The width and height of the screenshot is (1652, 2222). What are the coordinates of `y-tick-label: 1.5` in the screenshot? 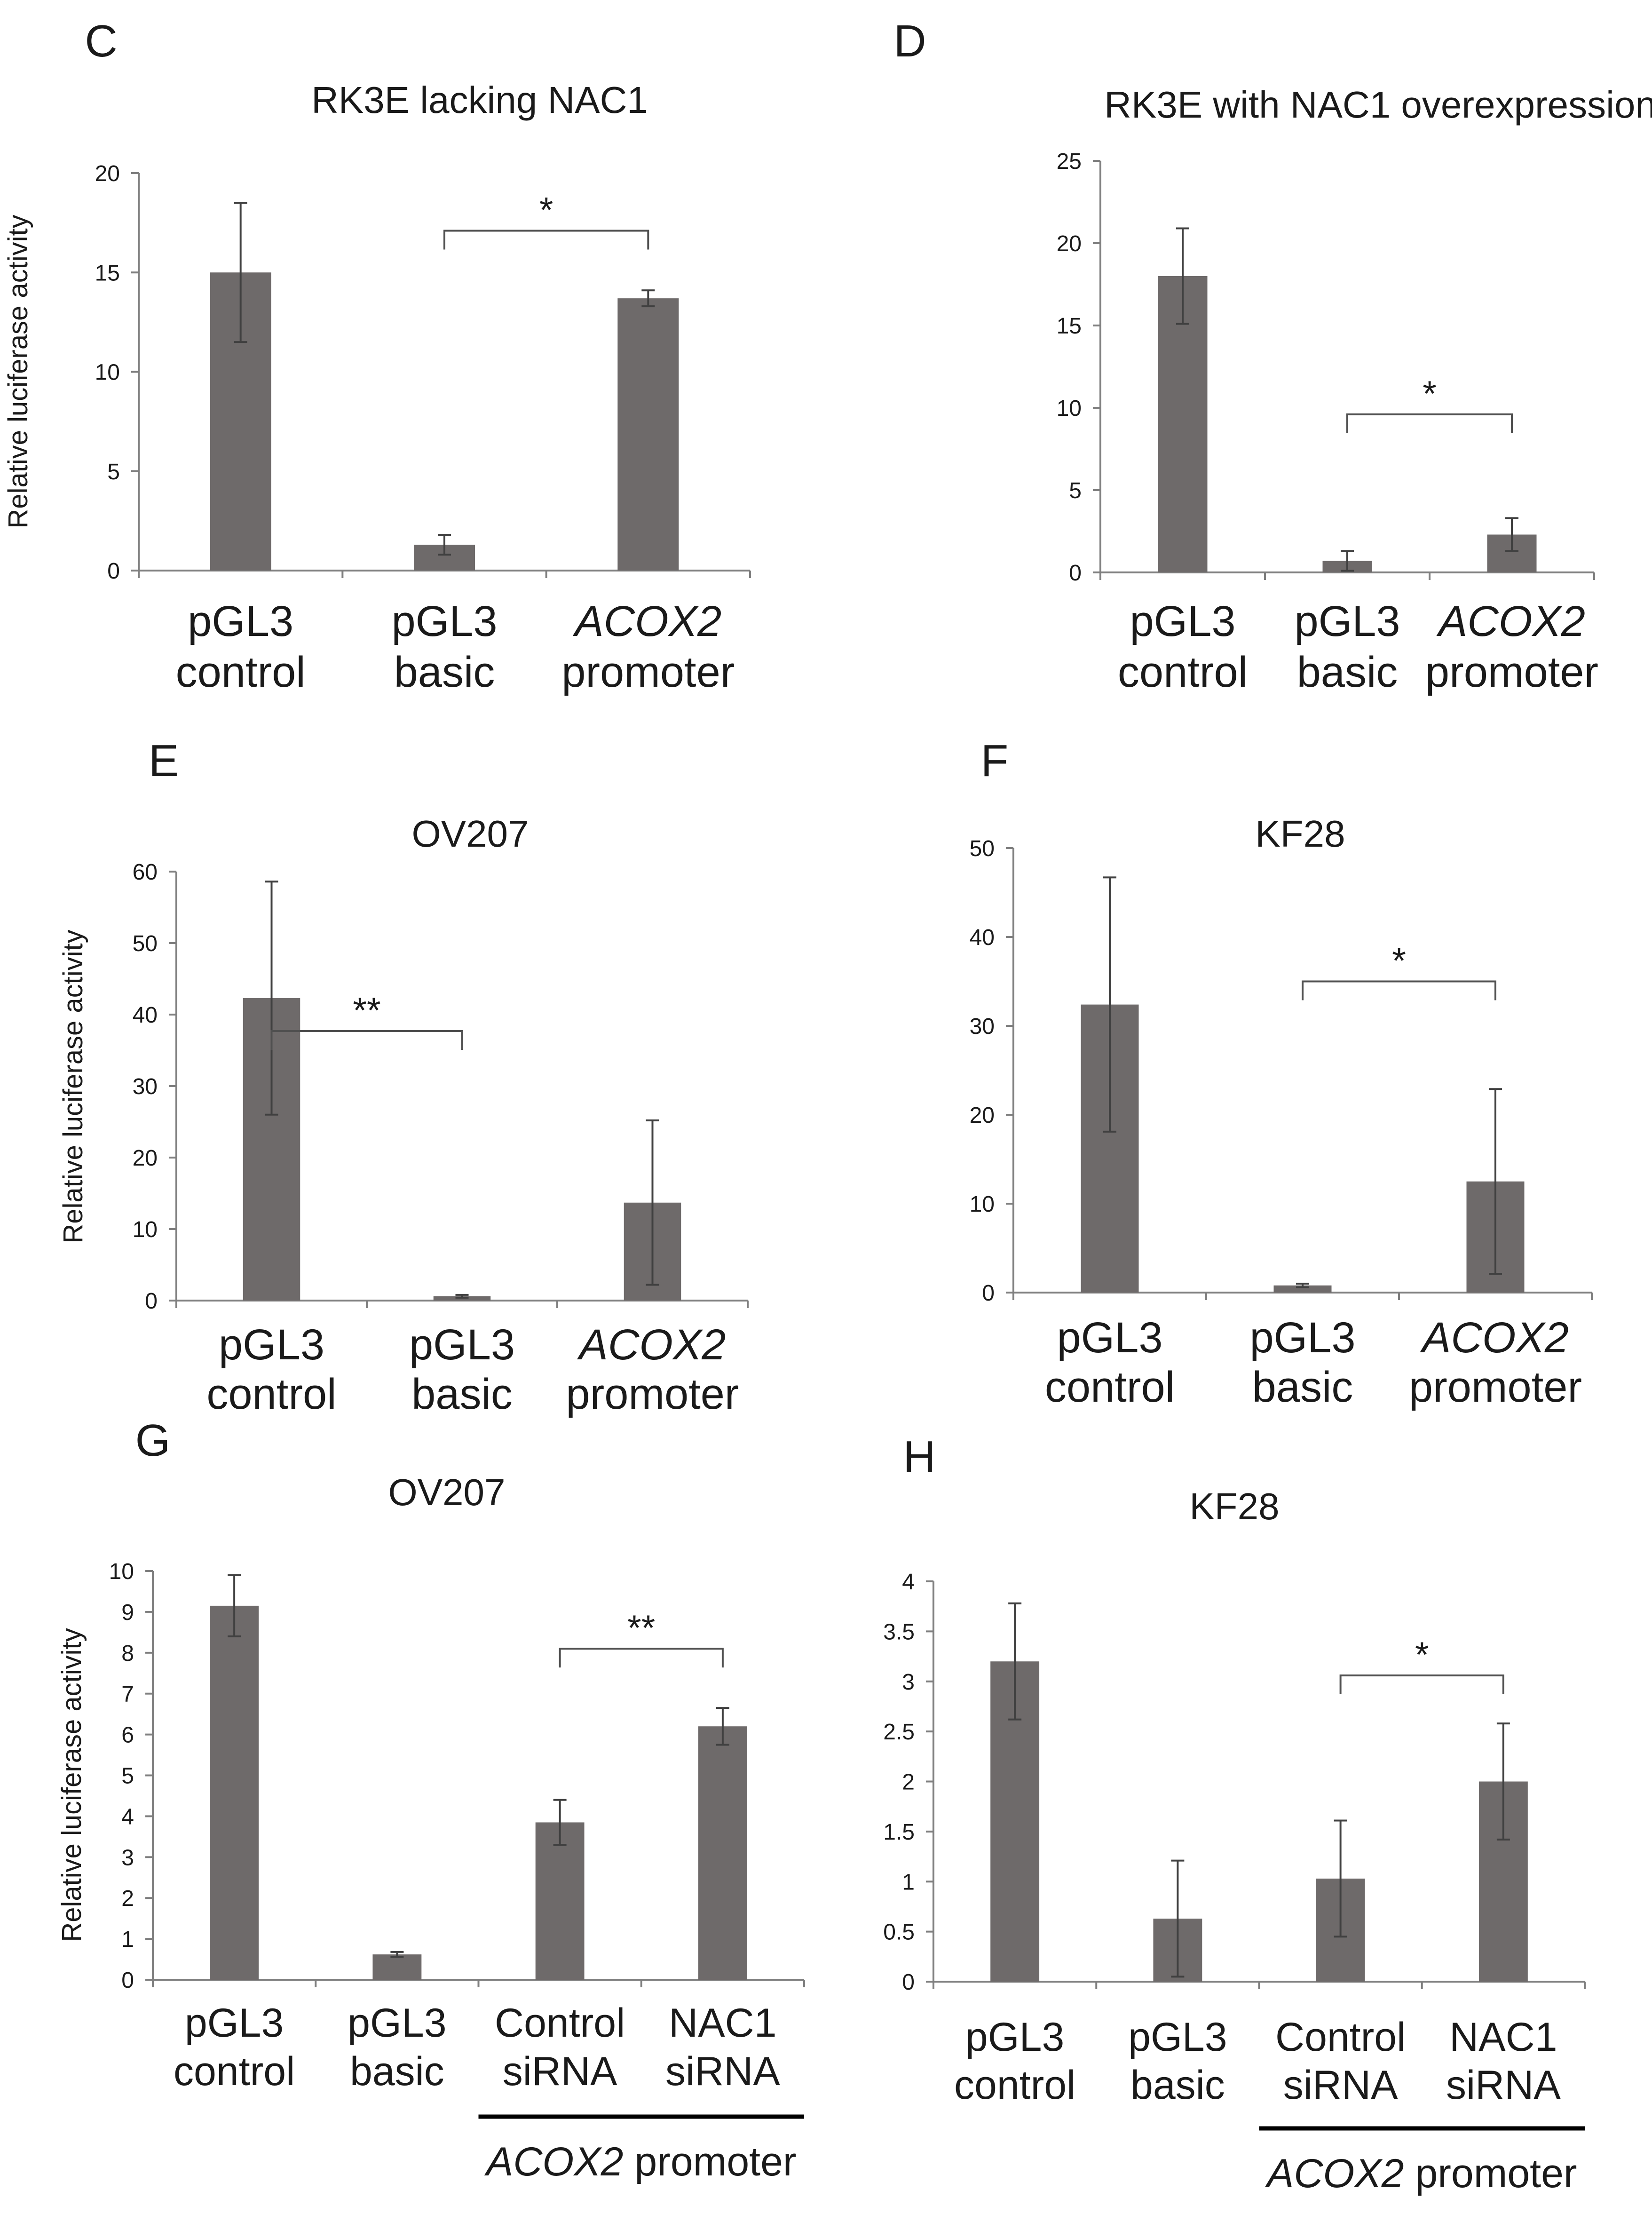 It's located at (899, 1832).